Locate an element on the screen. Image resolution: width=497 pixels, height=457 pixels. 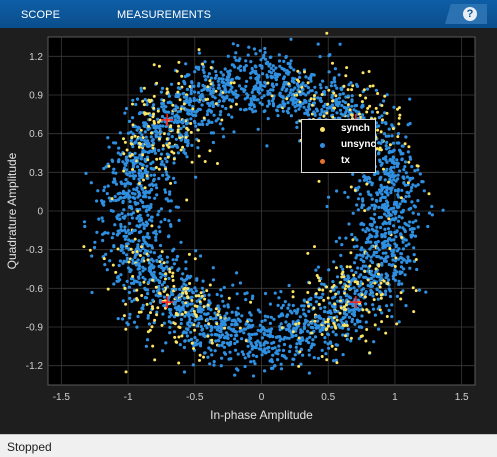
help-button: ? is located at coordinates (466, 14).